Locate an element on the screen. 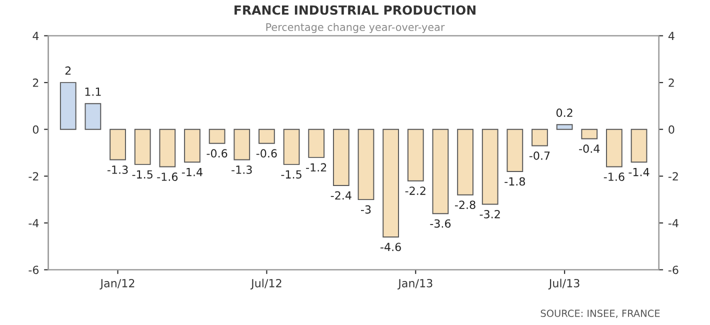 This screenshot has height=325, width=710. y2-tick-label: 2 is located at coordinates (671, 82).